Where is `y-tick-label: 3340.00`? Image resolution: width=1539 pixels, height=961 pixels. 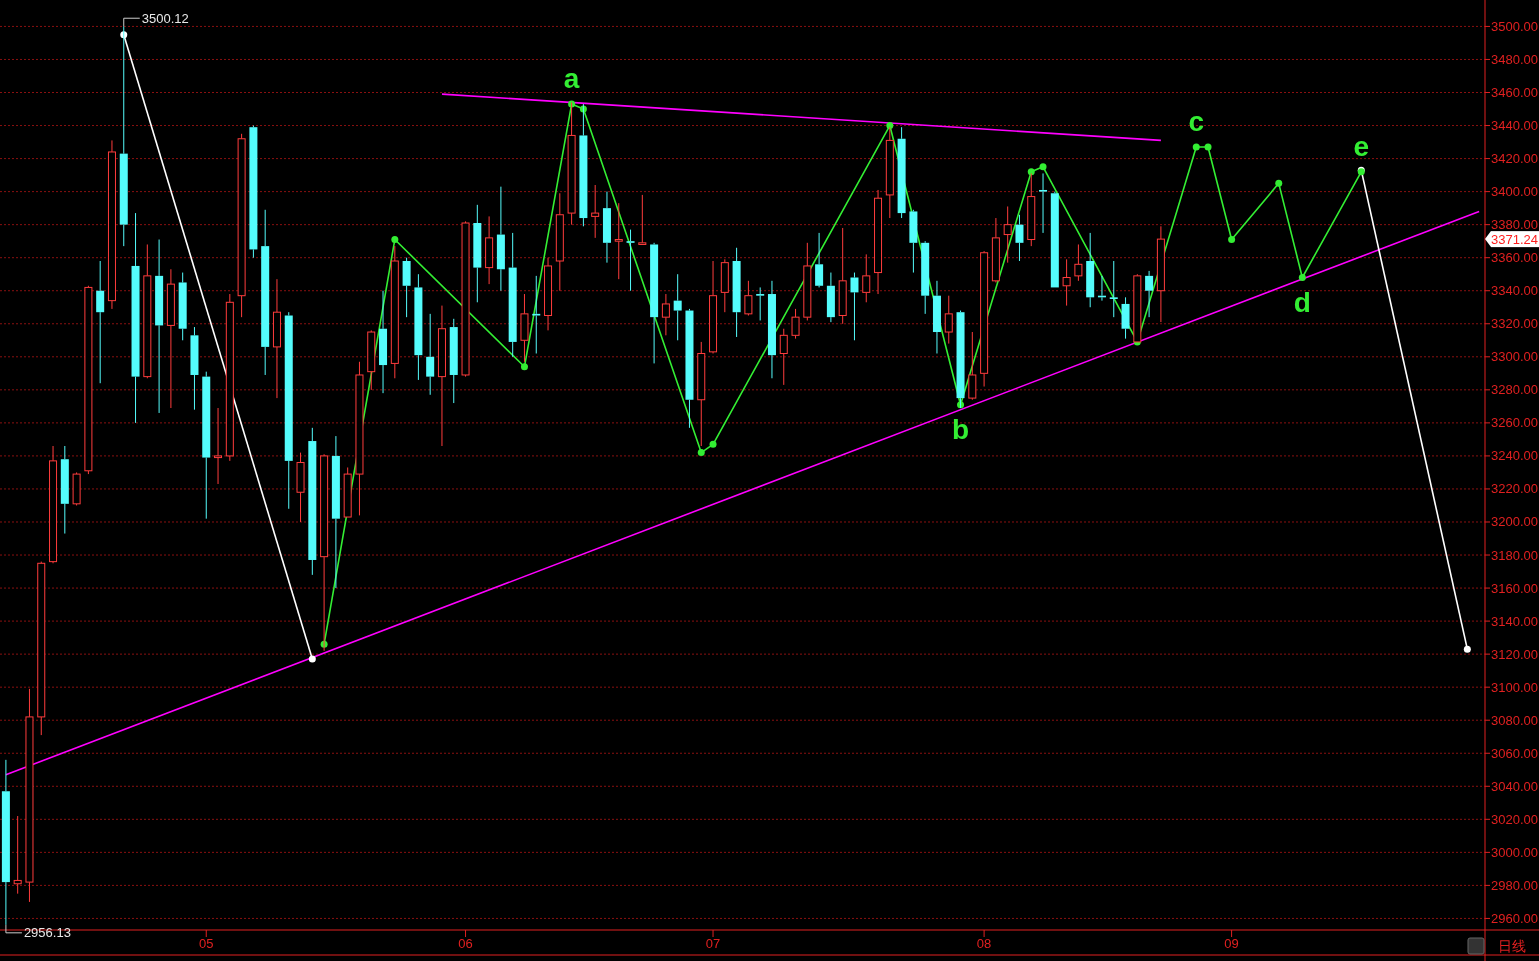 y-tick-label: 3340.00 is located at coordinates (1514, 291).